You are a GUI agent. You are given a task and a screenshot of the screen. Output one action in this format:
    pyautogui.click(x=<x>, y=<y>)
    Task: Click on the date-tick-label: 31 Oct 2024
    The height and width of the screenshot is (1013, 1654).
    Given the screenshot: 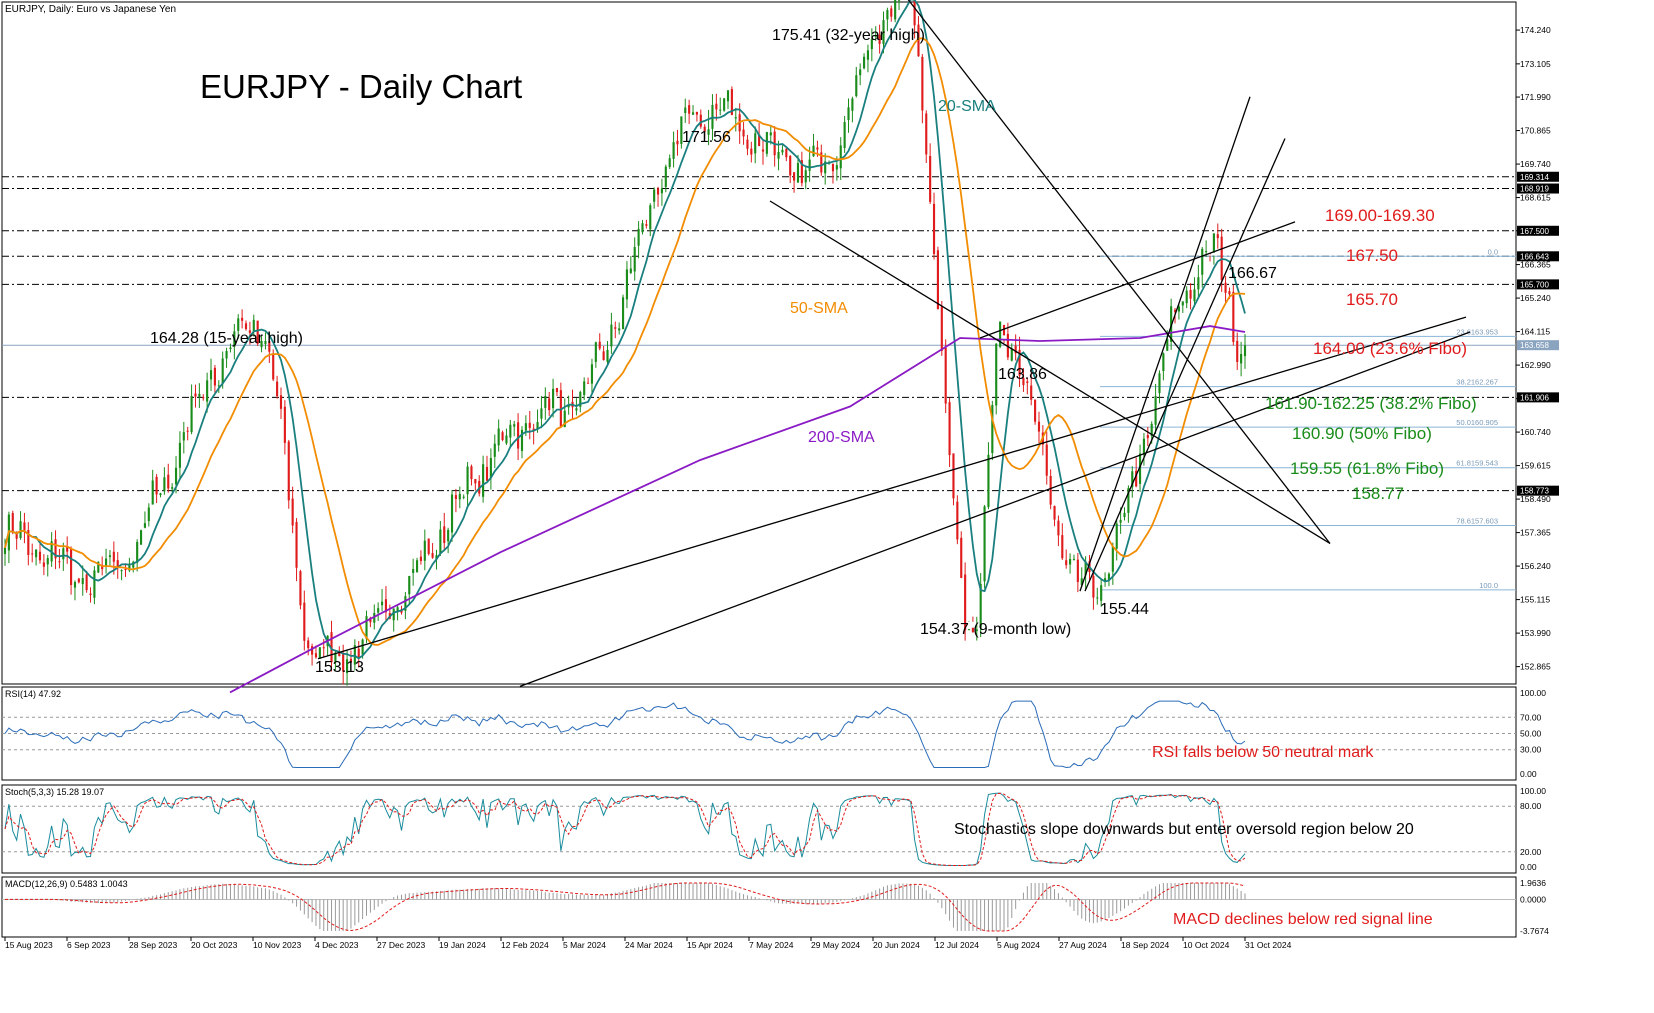 What is the action you would take?
    pyautogui.click(x=1268, y=945)
    